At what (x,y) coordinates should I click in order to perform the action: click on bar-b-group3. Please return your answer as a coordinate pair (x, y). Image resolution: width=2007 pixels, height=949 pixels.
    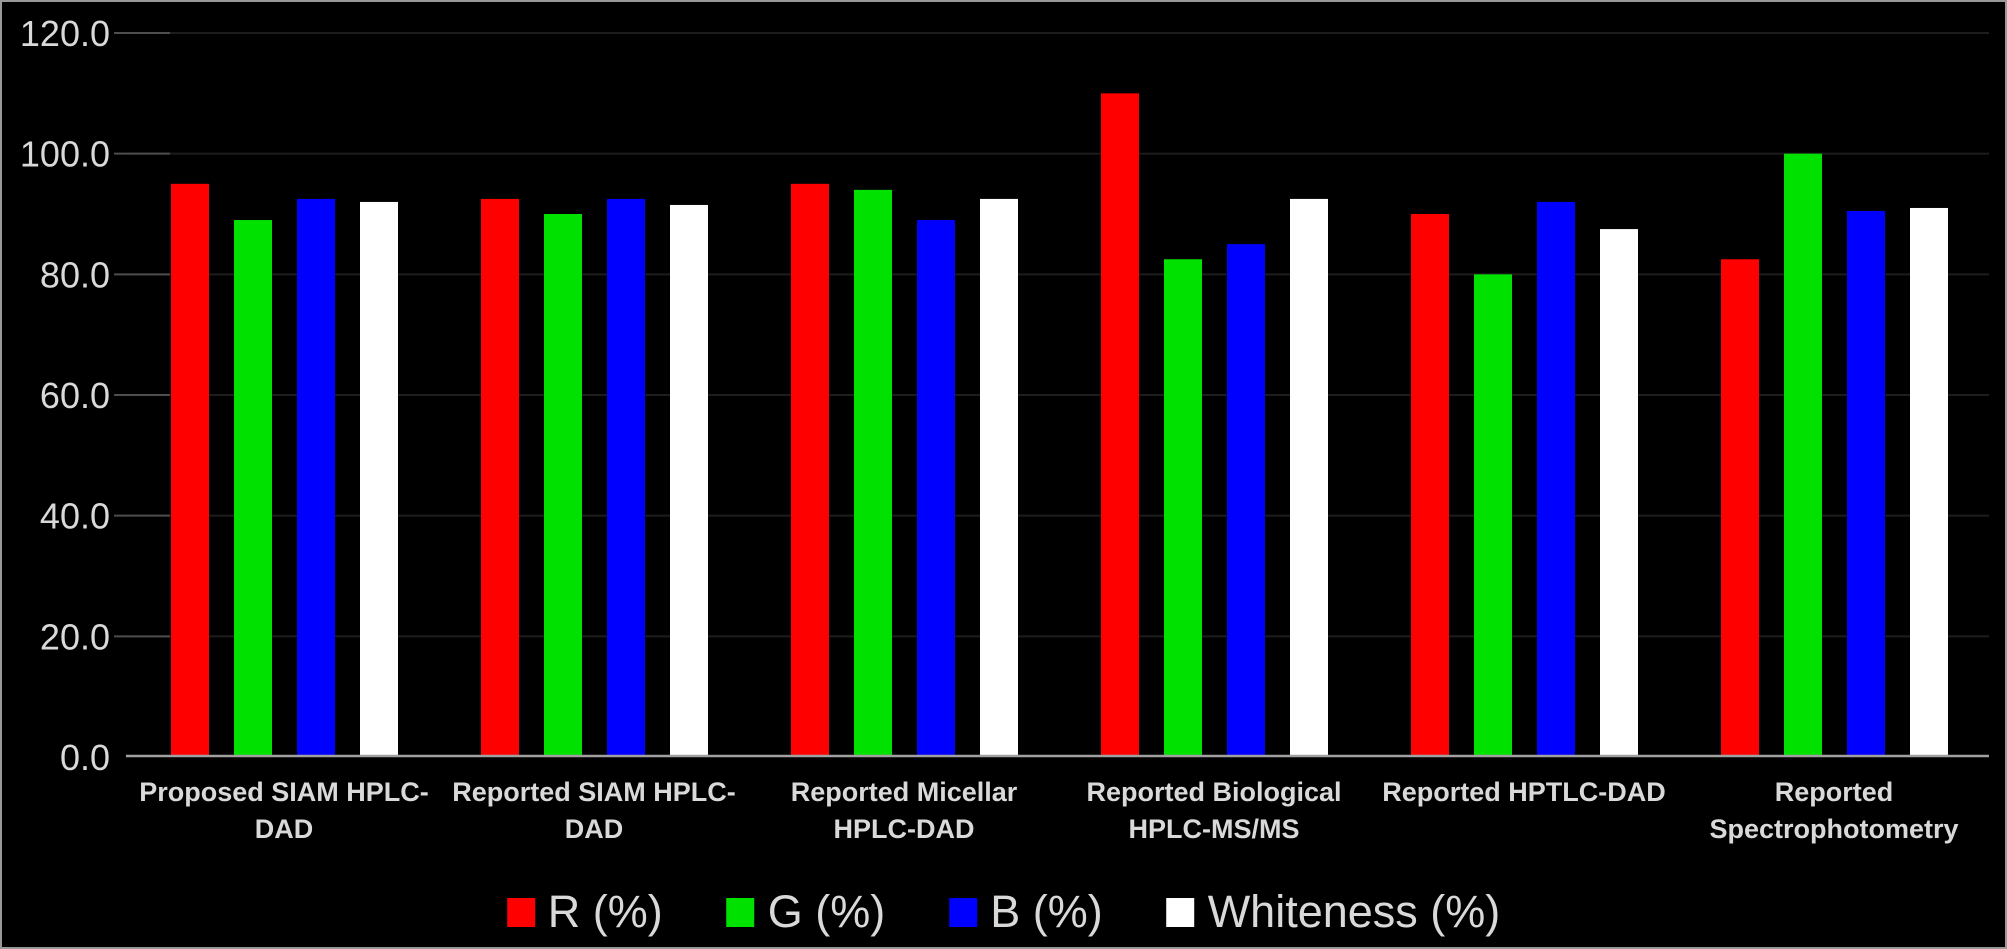
    Looking at the image, I should click on (936, 489).